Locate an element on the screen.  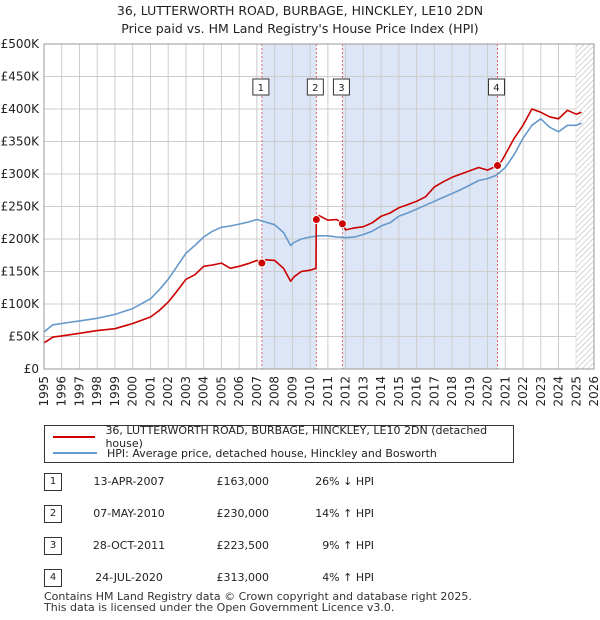
sale-number-label: 2 is located at coordinates (315, 88).